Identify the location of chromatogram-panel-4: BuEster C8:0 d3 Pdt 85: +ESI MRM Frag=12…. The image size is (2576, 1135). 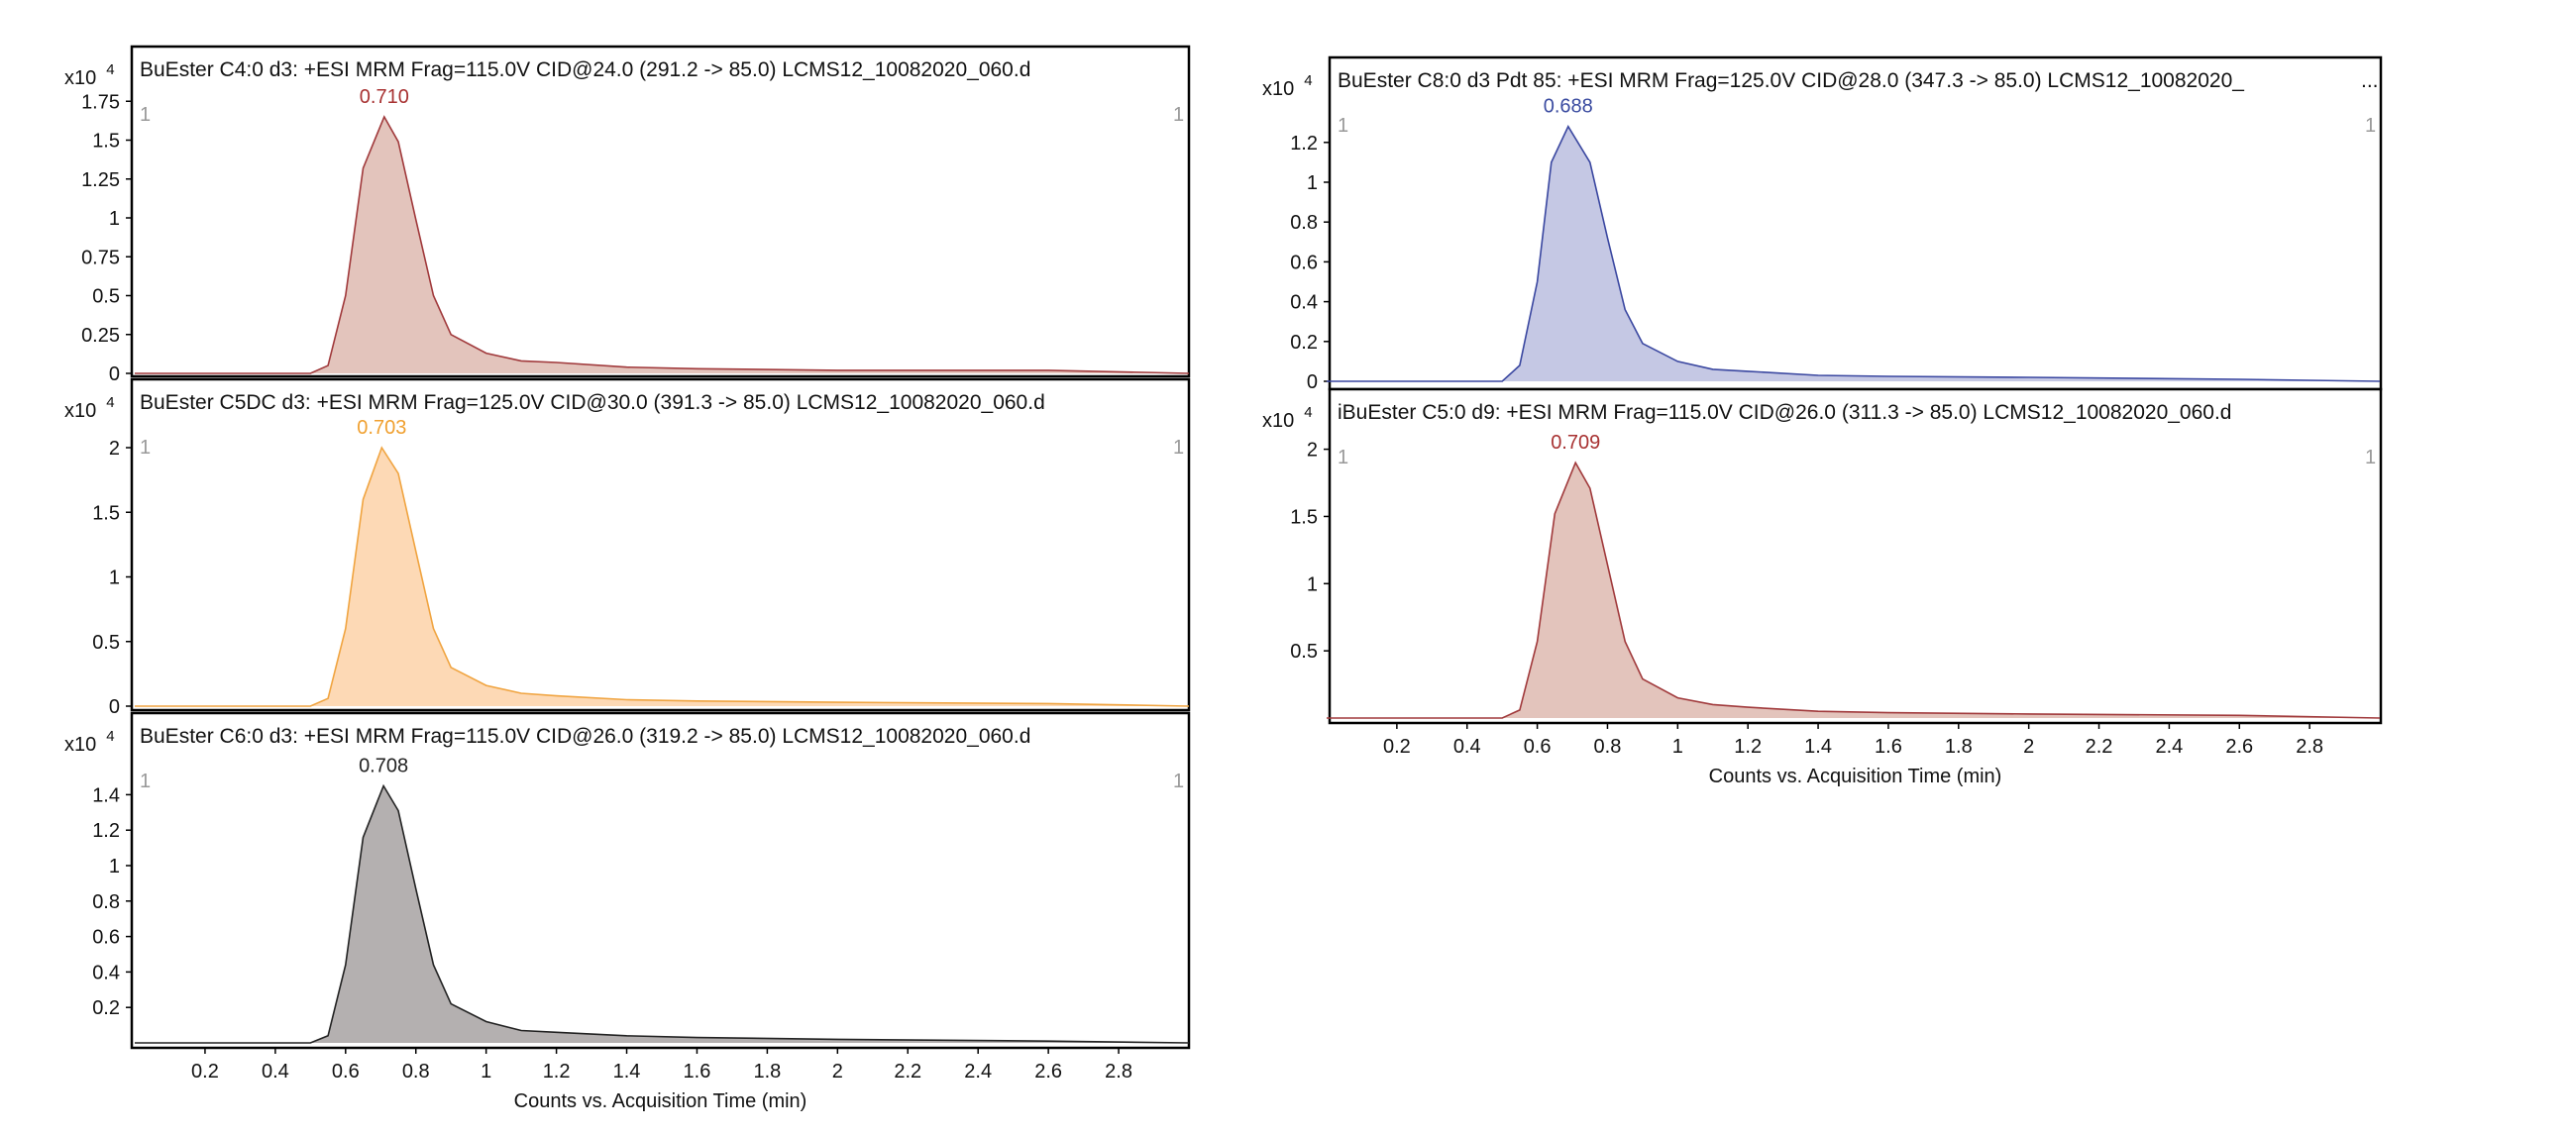
(1822, 224).